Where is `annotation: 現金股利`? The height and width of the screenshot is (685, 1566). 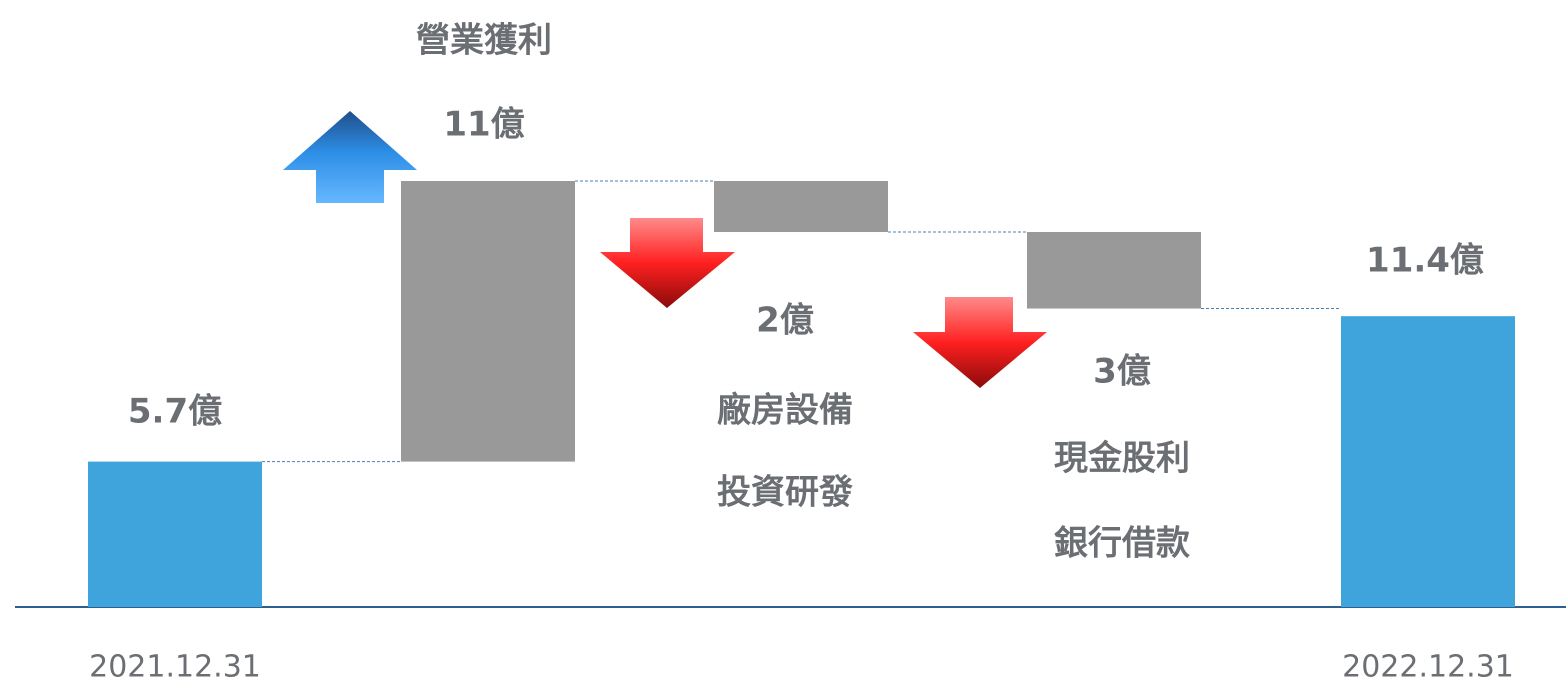
annotation: 現金股利 is located at coordinates (1122, 459).